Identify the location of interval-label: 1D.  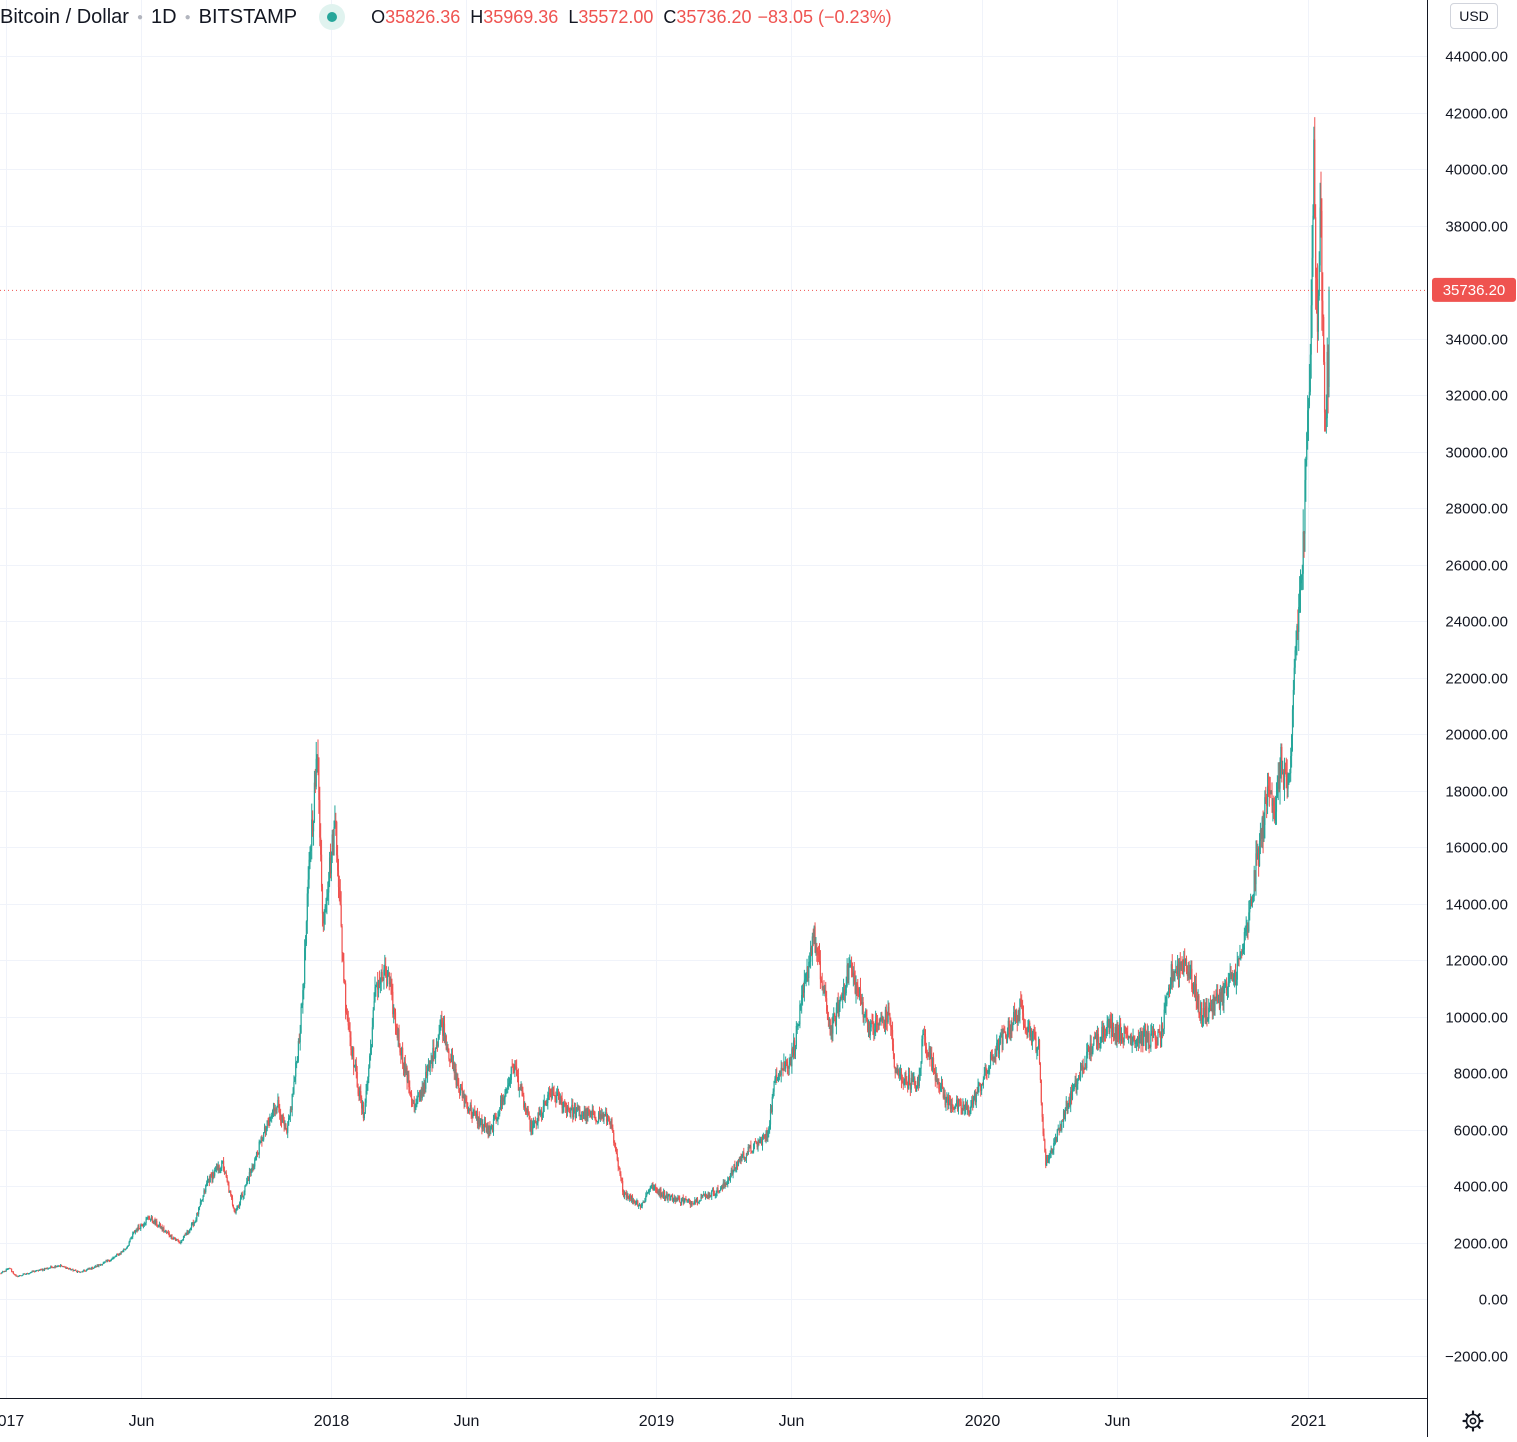
(163, 16).